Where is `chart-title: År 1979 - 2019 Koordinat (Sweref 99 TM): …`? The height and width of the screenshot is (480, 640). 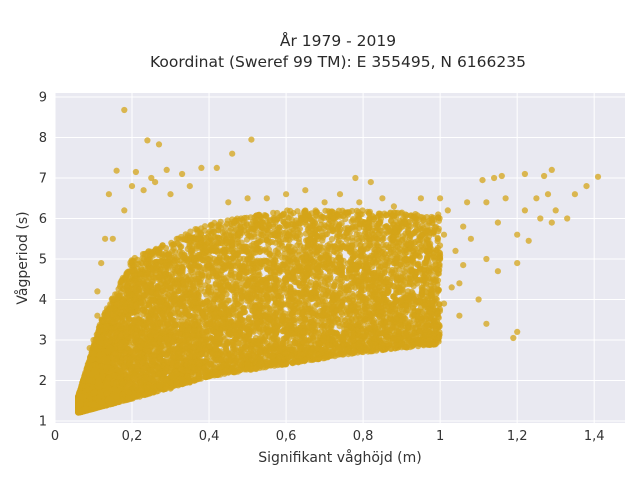 chart-title: År 1979 - 2019 Koordinat (Sweref 99 TM): … is located at coordinates (338, 51).